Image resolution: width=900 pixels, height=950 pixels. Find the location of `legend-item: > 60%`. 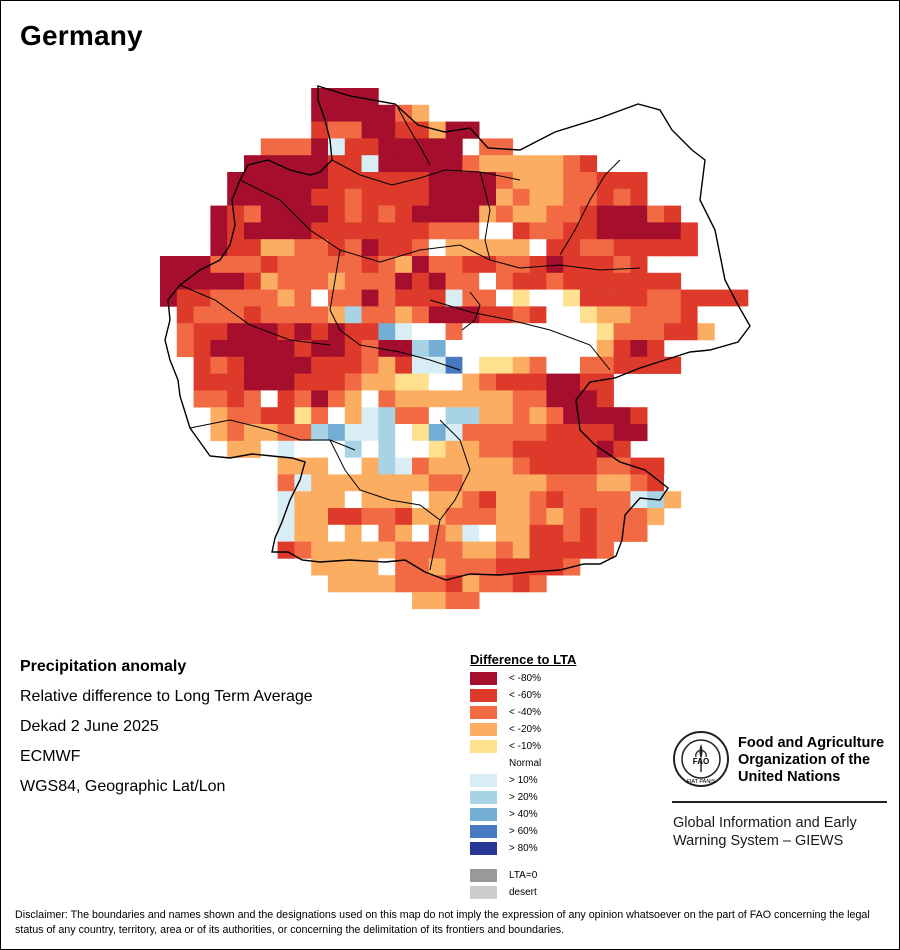

legend-item: > 60% is located at coordinates (504, 831).